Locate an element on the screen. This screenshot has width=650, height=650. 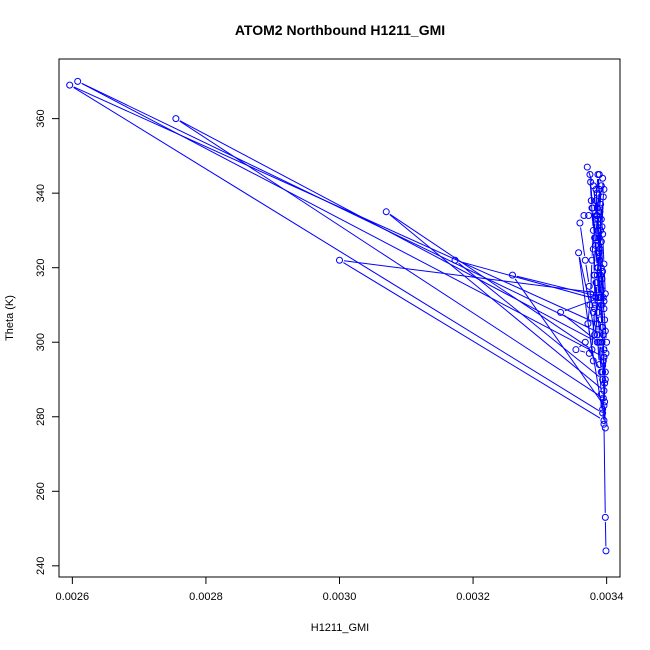
x-axis-label: H1211_GMI is located at coordinates (340, 628).